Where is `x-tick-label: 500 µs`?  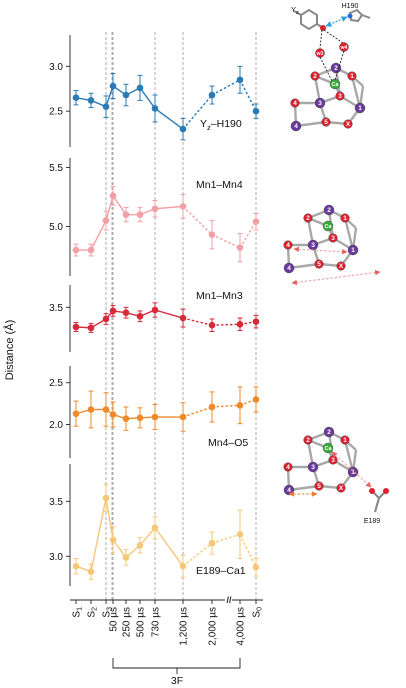
x-tick-label: 500 µs is located at coordinates (141, 622).